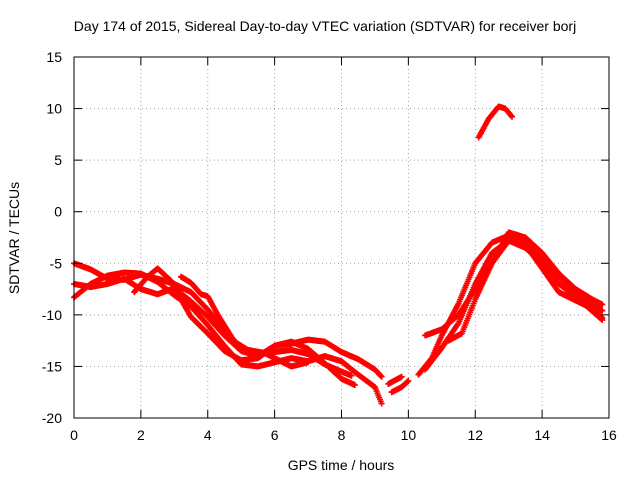 This screenshot has width=640, height=485. Describe the element at coordinates (342, 435) in the screenshot. I see `x-tick-label: 8` at that location.